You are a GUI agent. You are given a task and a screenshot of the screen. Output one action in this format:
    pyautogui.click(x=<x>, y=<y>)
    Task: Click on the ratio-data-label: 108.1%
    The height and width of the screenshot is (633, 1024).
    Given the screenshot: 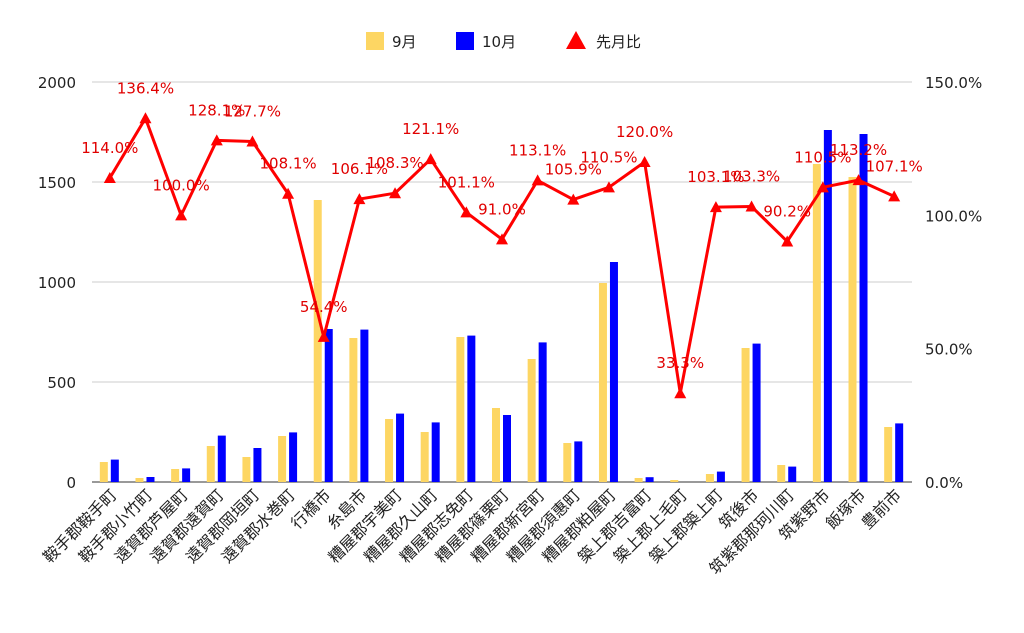 What is the action you would take?
    pyautogui.click(x=287, y=164)
    